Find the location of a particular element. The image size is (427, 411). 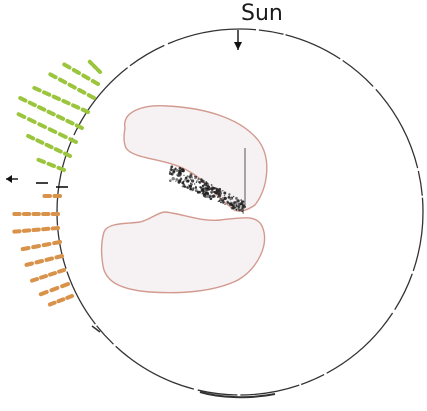

boundary-ticks is located at coordinates (68, 257).